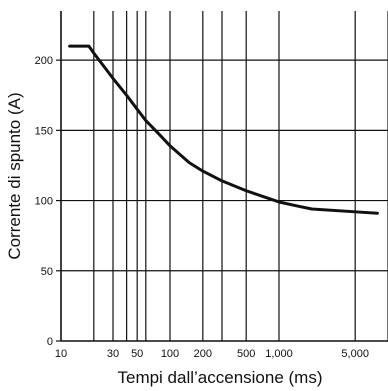 Image resolution: width=388 pixels, height=391 pixels. Describe the element at coordinates (47, 272) in the screenshot. I see `y-tick-label: 50` at that location.